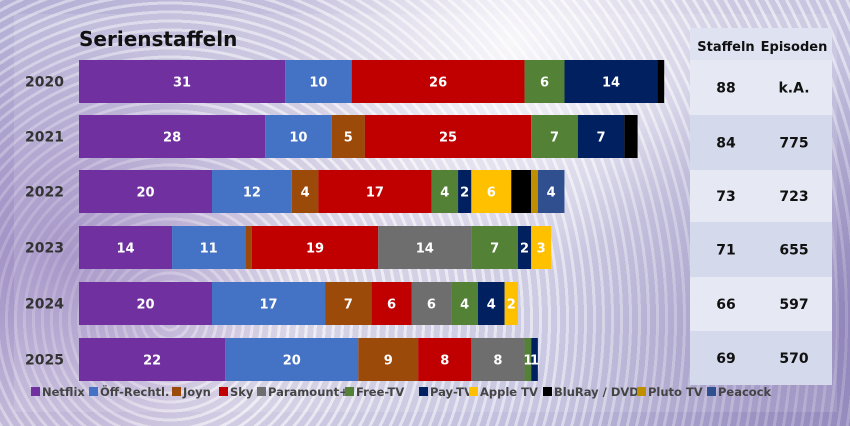 This screenshot has width=850, height=426. I want to click on table-header-staffeln: Staffeln, so click(725, 47).